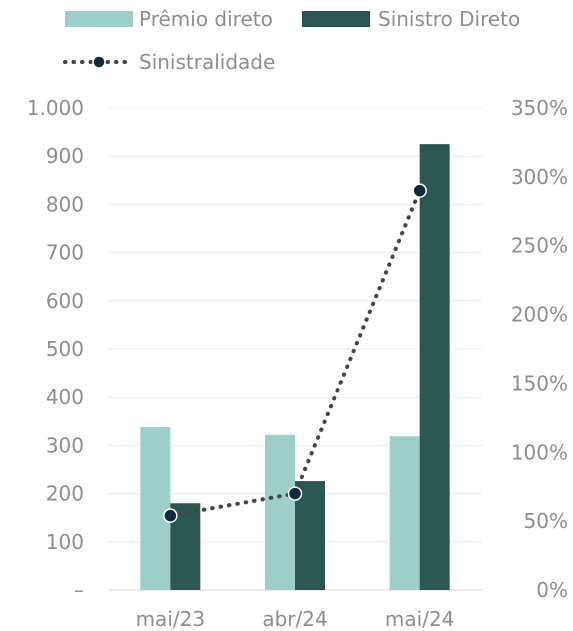 This screenshot has height=631, width=573. Describe the element at coordinates (336, 19) in the screenshot. I see `legend-swatch-sinistro` at that location.